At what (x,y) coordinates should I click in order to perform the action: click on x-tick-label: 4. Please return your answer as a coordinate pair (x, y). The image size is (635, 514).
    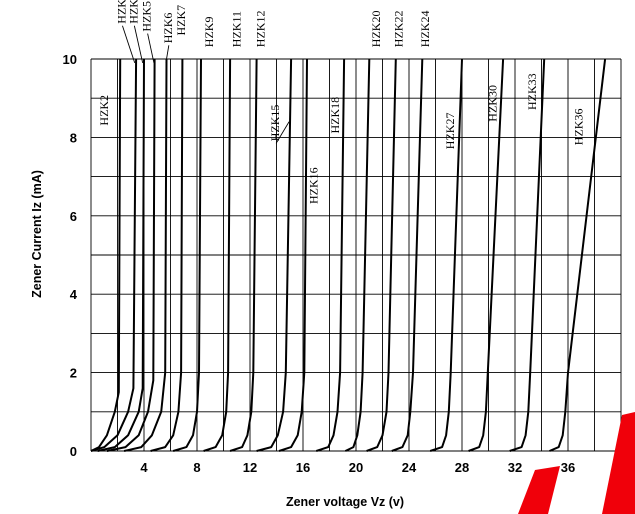
    Looking at the image, I should click on (144, 467).